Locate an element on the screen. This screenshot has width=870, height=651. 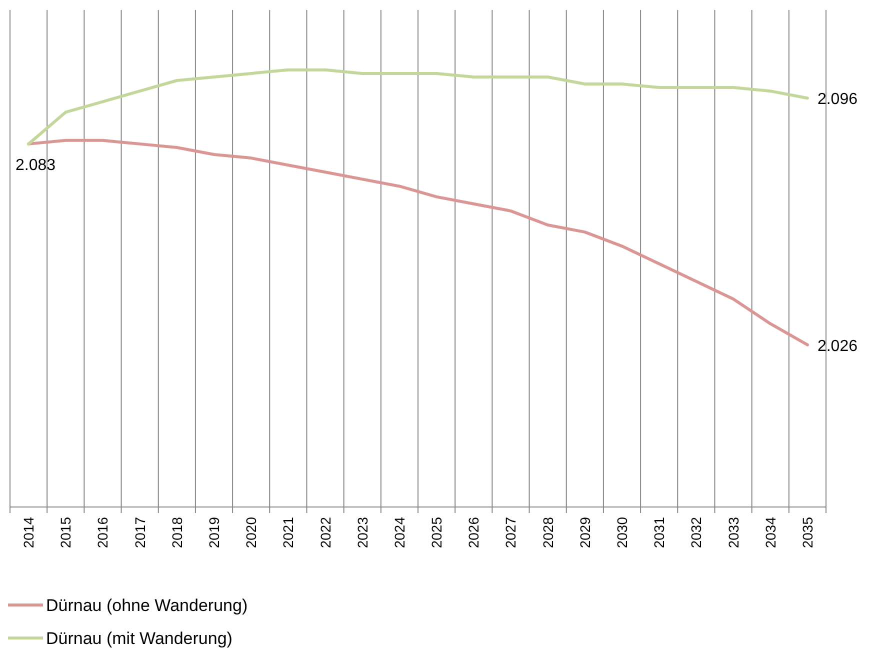
x-tick-label: 2034 is located at coordinates (770, 532).